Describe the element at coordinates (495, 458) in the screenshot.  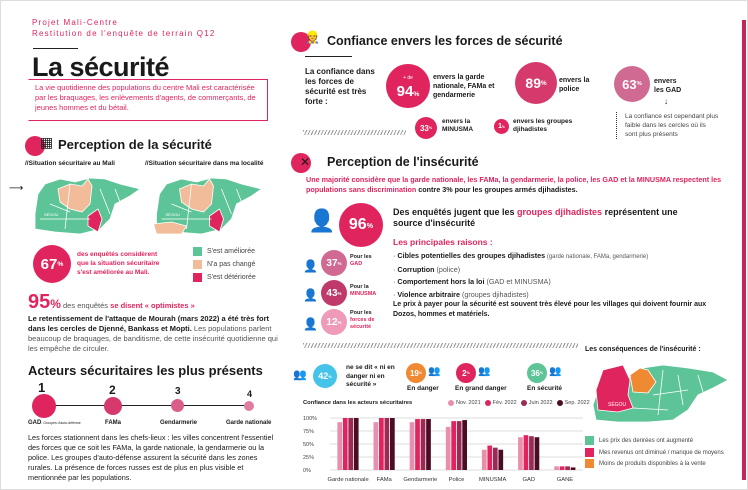
I see `bar-Juin 2022-MINUSMA` at that location.